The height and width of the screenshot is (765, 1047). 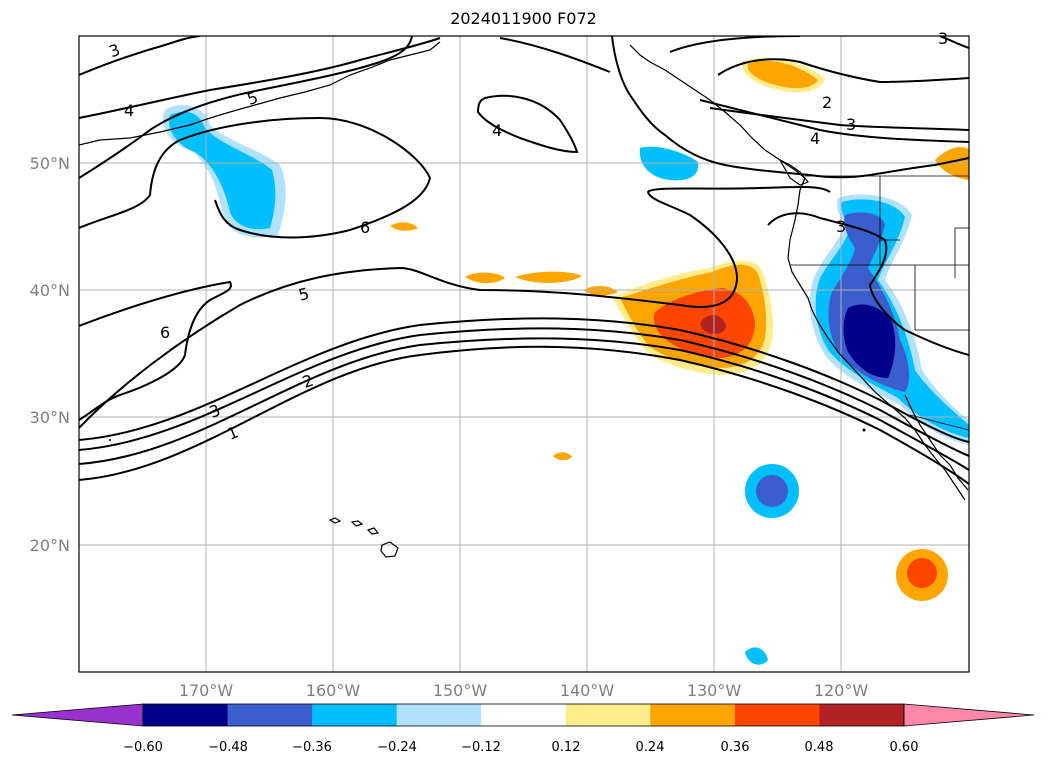 What do you see at coordinates (523, 18) in the screenshot?
I see `map-title: 2024011900 F072` at bounding box center [523, 18].